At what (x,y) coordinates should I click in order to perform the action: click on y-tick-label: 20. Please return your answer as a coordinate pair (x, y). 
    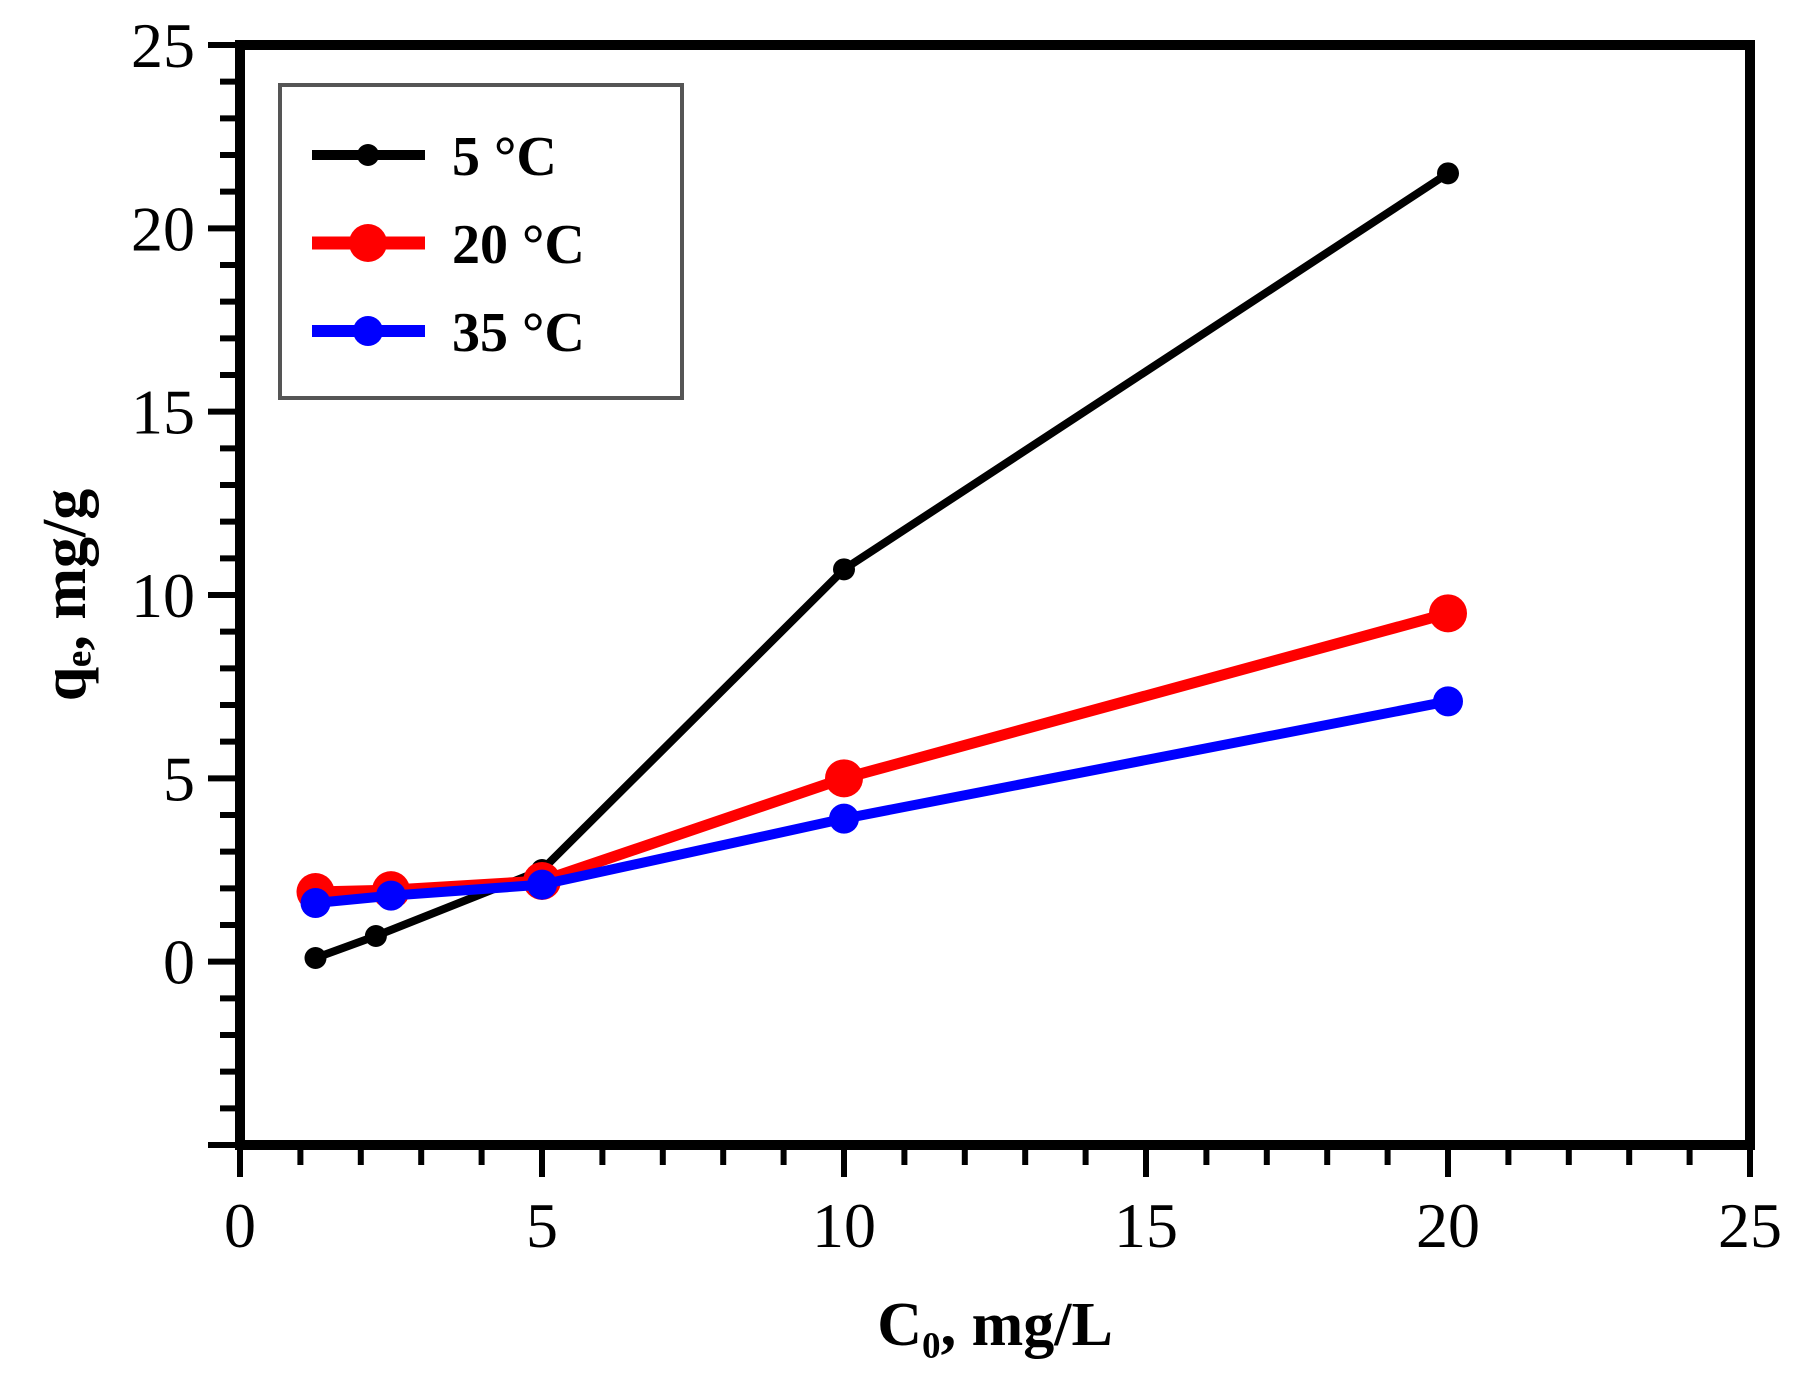
    Looking at the image, I should click on (163, 228).